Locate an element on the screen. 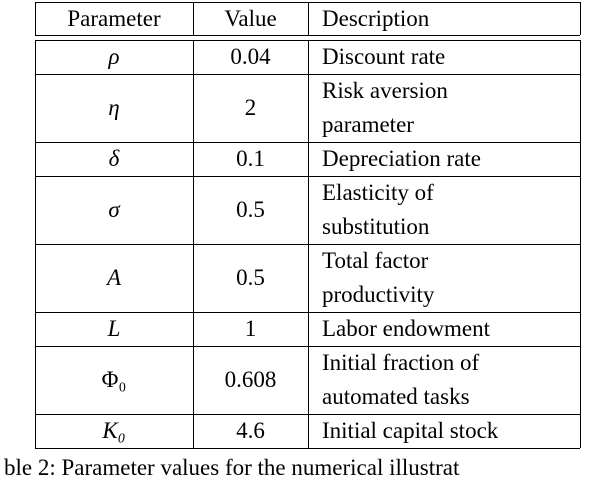  header-bottom-rule is located at coordinates (307, 35).